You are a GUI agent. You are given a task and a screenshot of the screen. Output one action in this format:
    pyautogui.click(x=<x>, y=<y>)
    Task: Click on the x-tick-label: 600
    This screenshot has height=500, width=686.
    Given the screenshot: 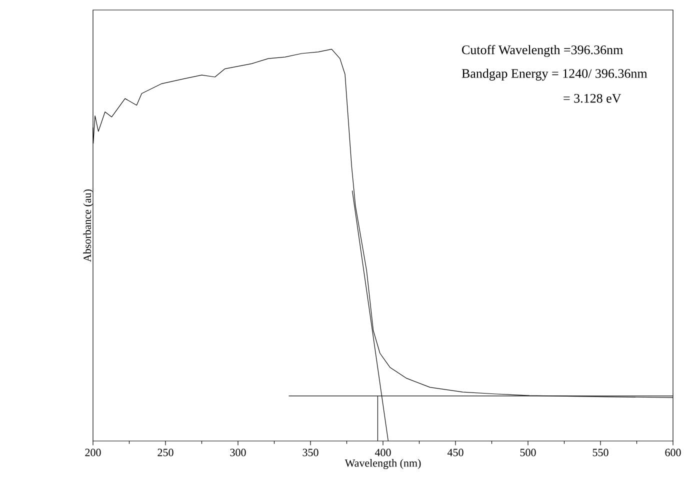 What is the action you would take?
    pyautogui.click(x=673, y=452)
    